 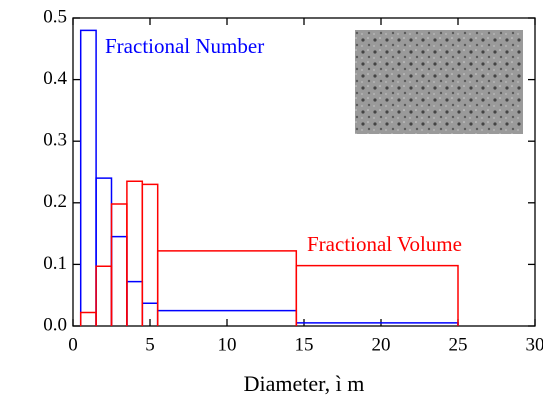 What do you see at coordinates (55, 201) in the screenshot?
I see `y-tick-label: 0.2` at bounding box center [55, 201].